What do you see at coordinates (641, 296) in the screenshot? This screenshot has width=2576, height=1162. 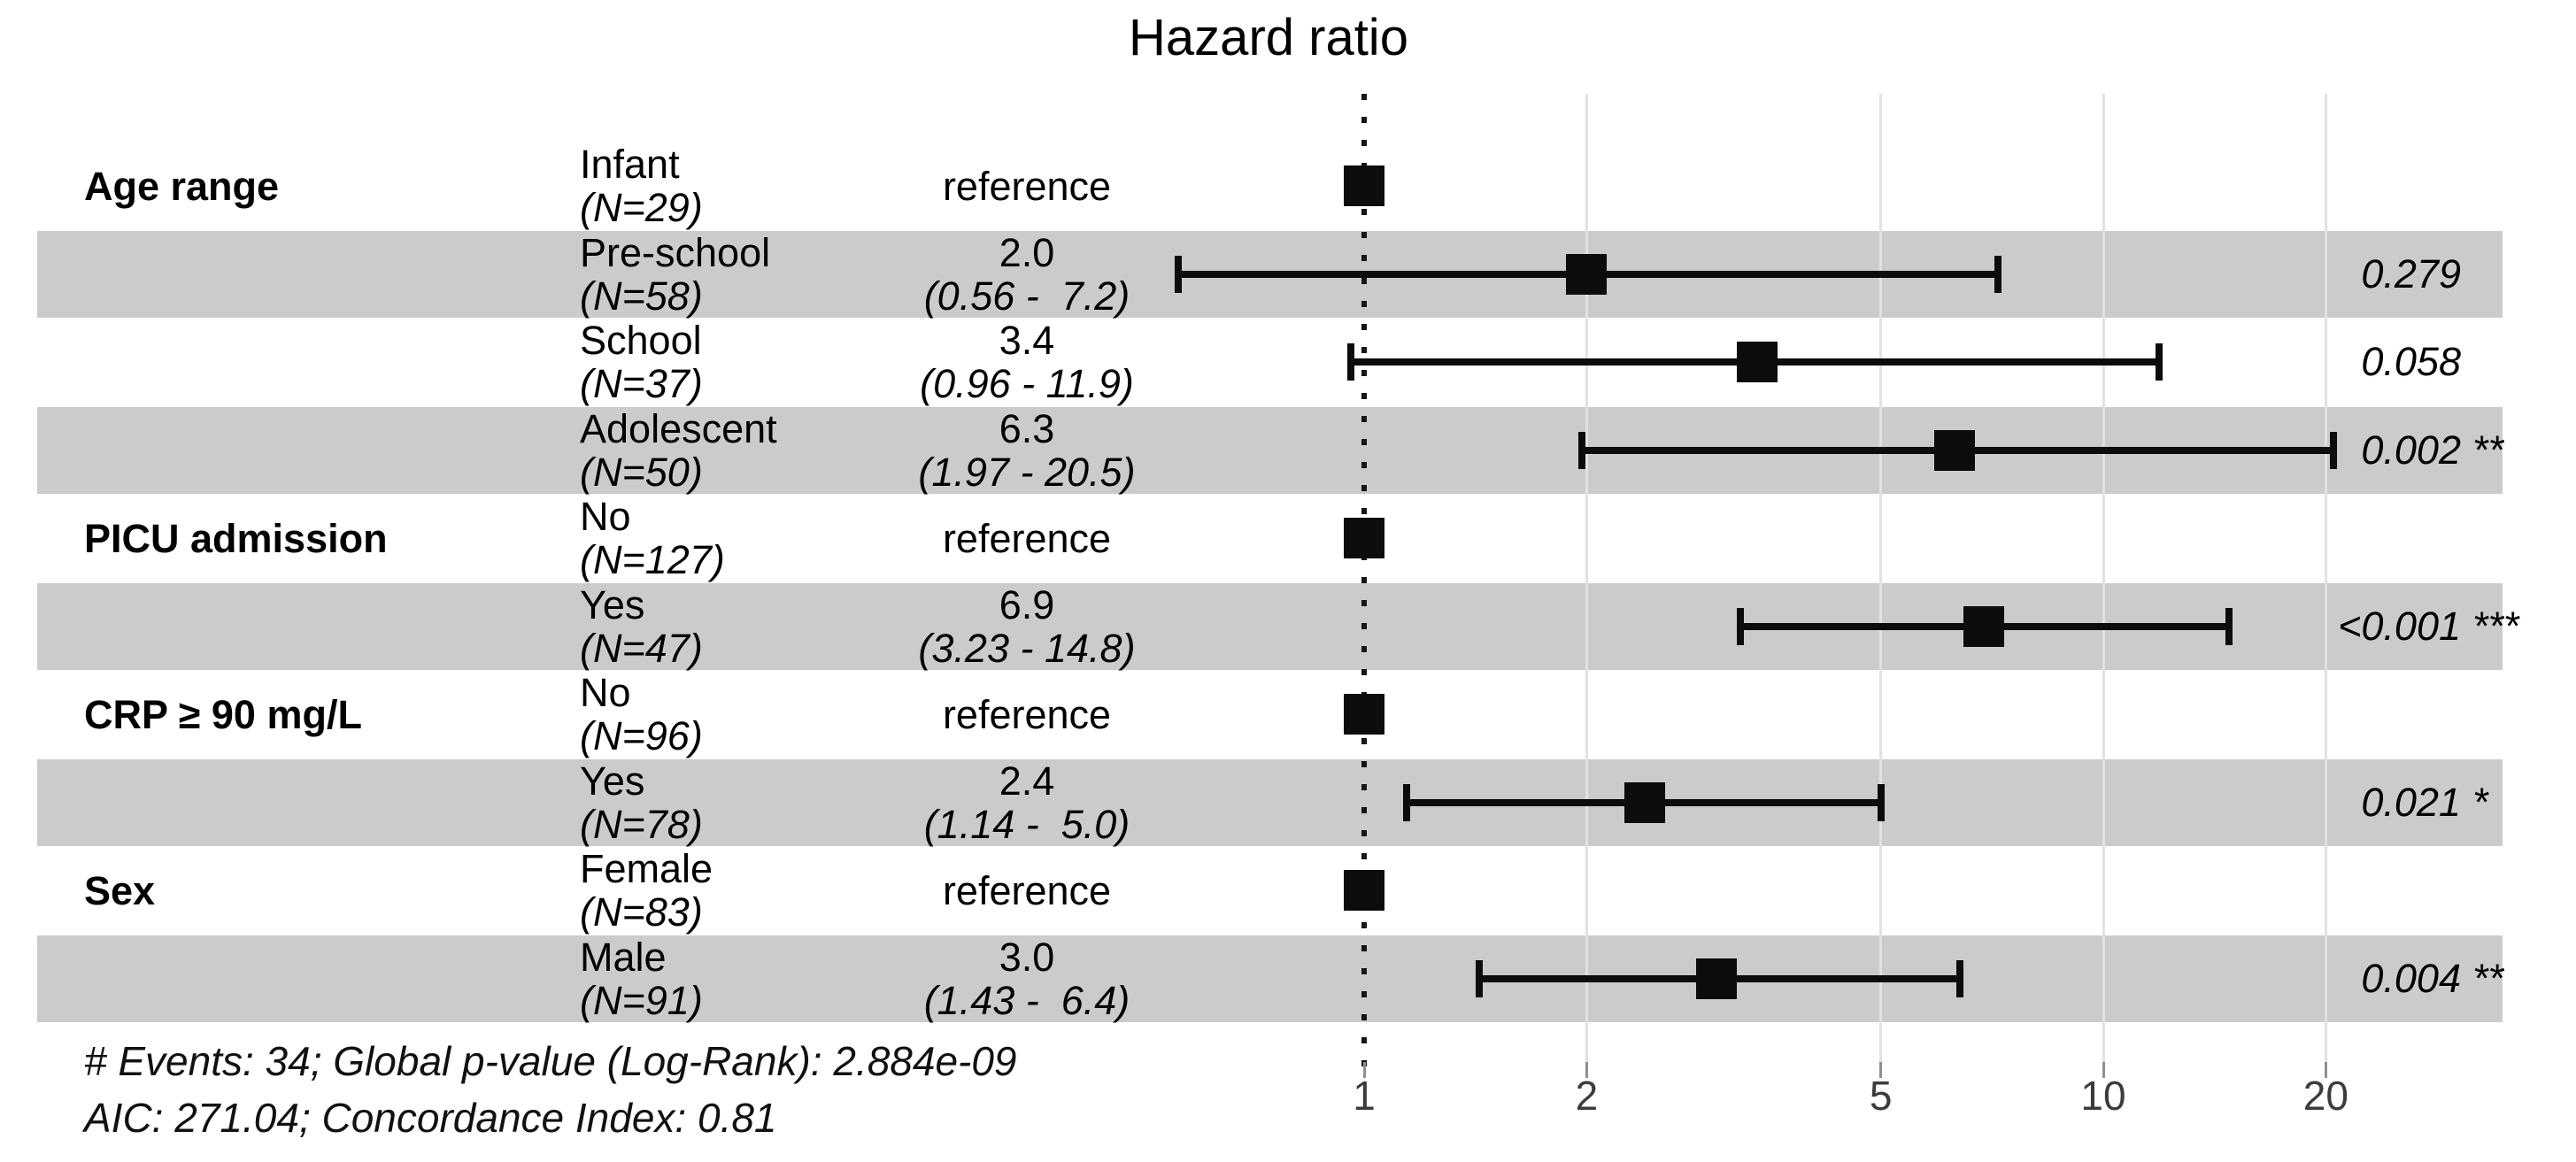 I see `level-n-count: (N=58)` at bounding box center [641, 296].